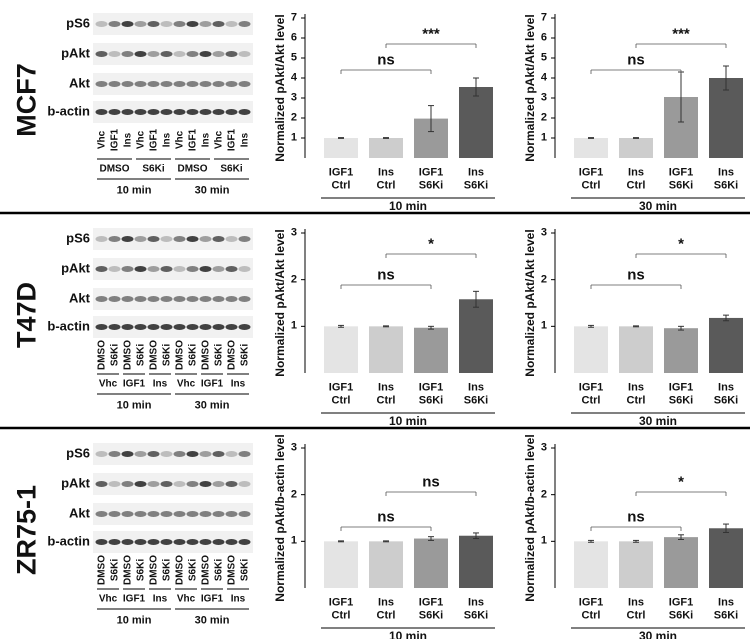  I want to click on group-label: IGF1, so click(212, 599).